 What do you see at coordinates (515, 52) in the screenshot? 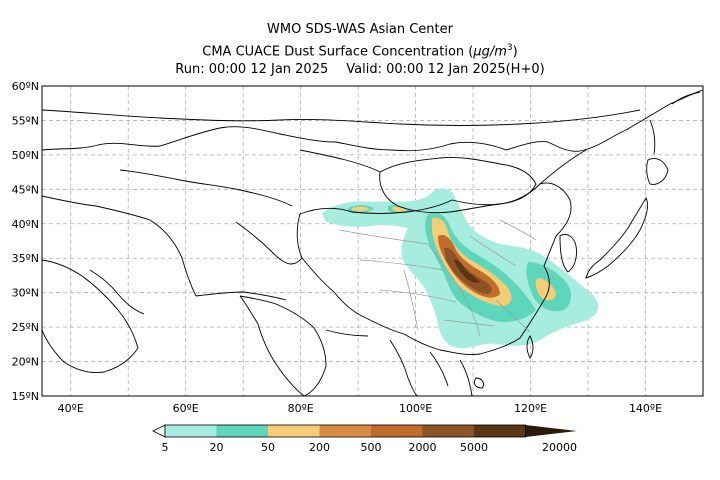
I see `title-product-close: )` at bounding box center [515, 52].